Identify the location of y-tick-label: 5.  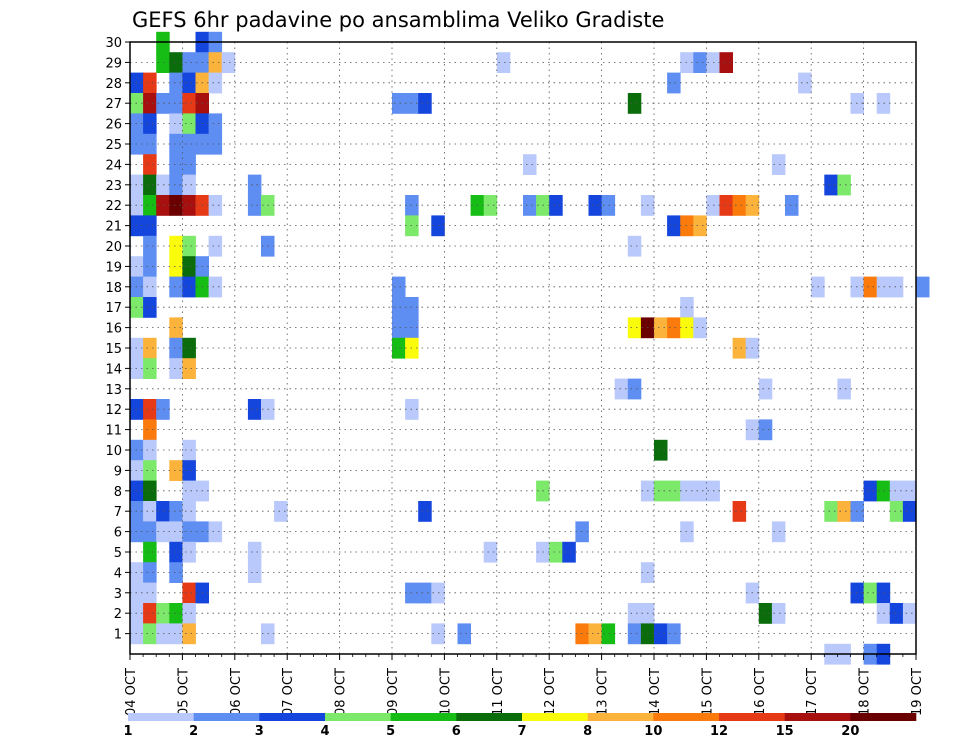
(118, 553).